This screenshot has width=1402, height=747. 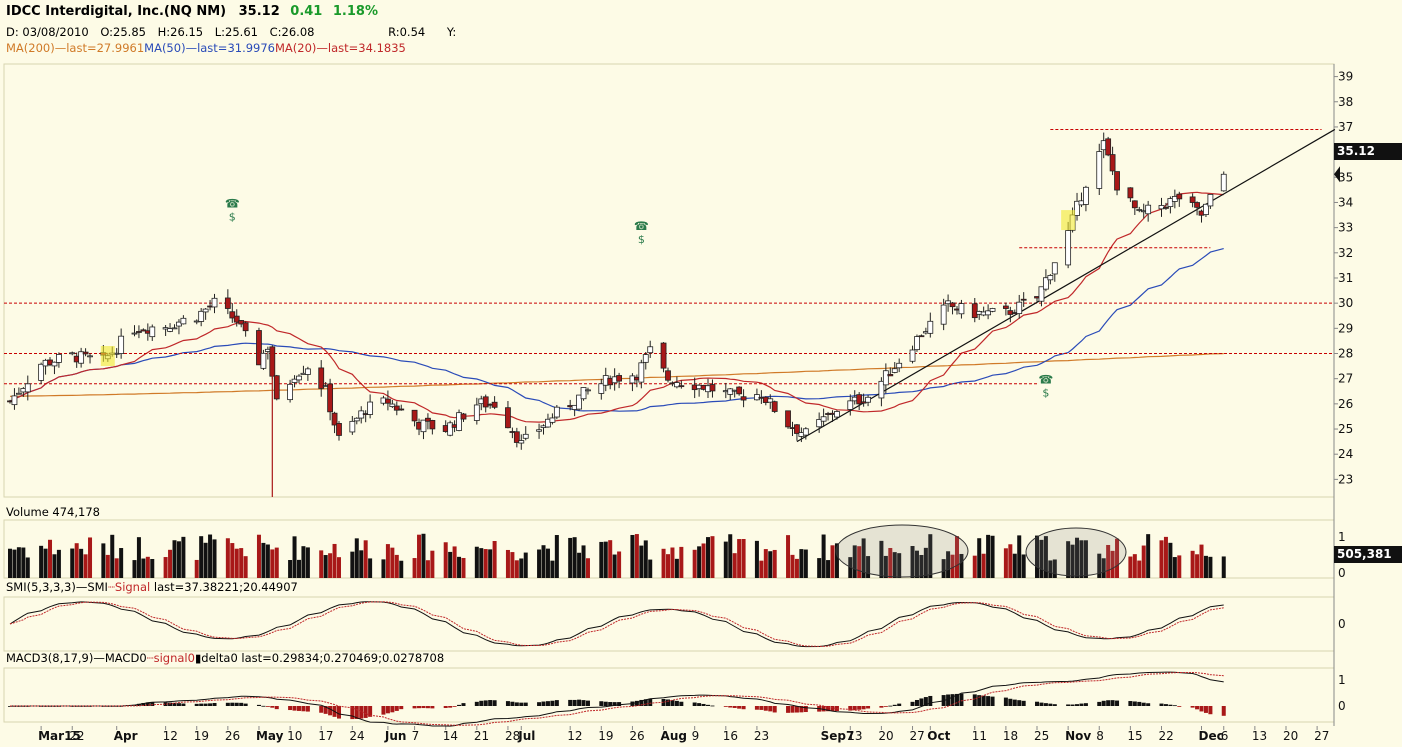 What do you see at coordinates (123, 32) in the screenshot?
I see `ohlc-open: O:25.85` at bounding box center [123, 32].